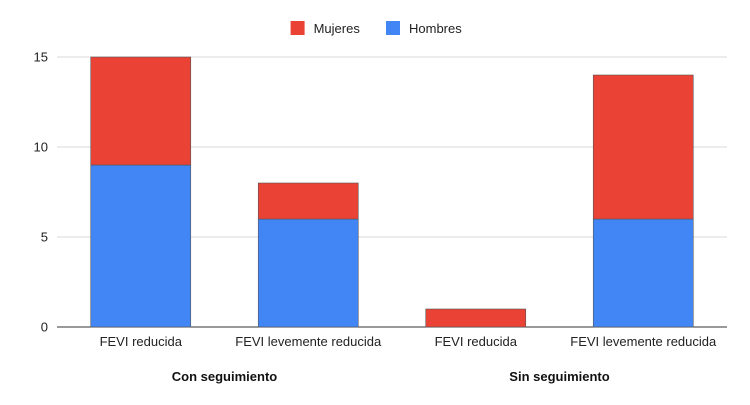 The width and height of the screenshot is (750, 405). Describe the element at coordinates (44, 237) in the screenshot. I see `y-tick-label: 5` at that location.